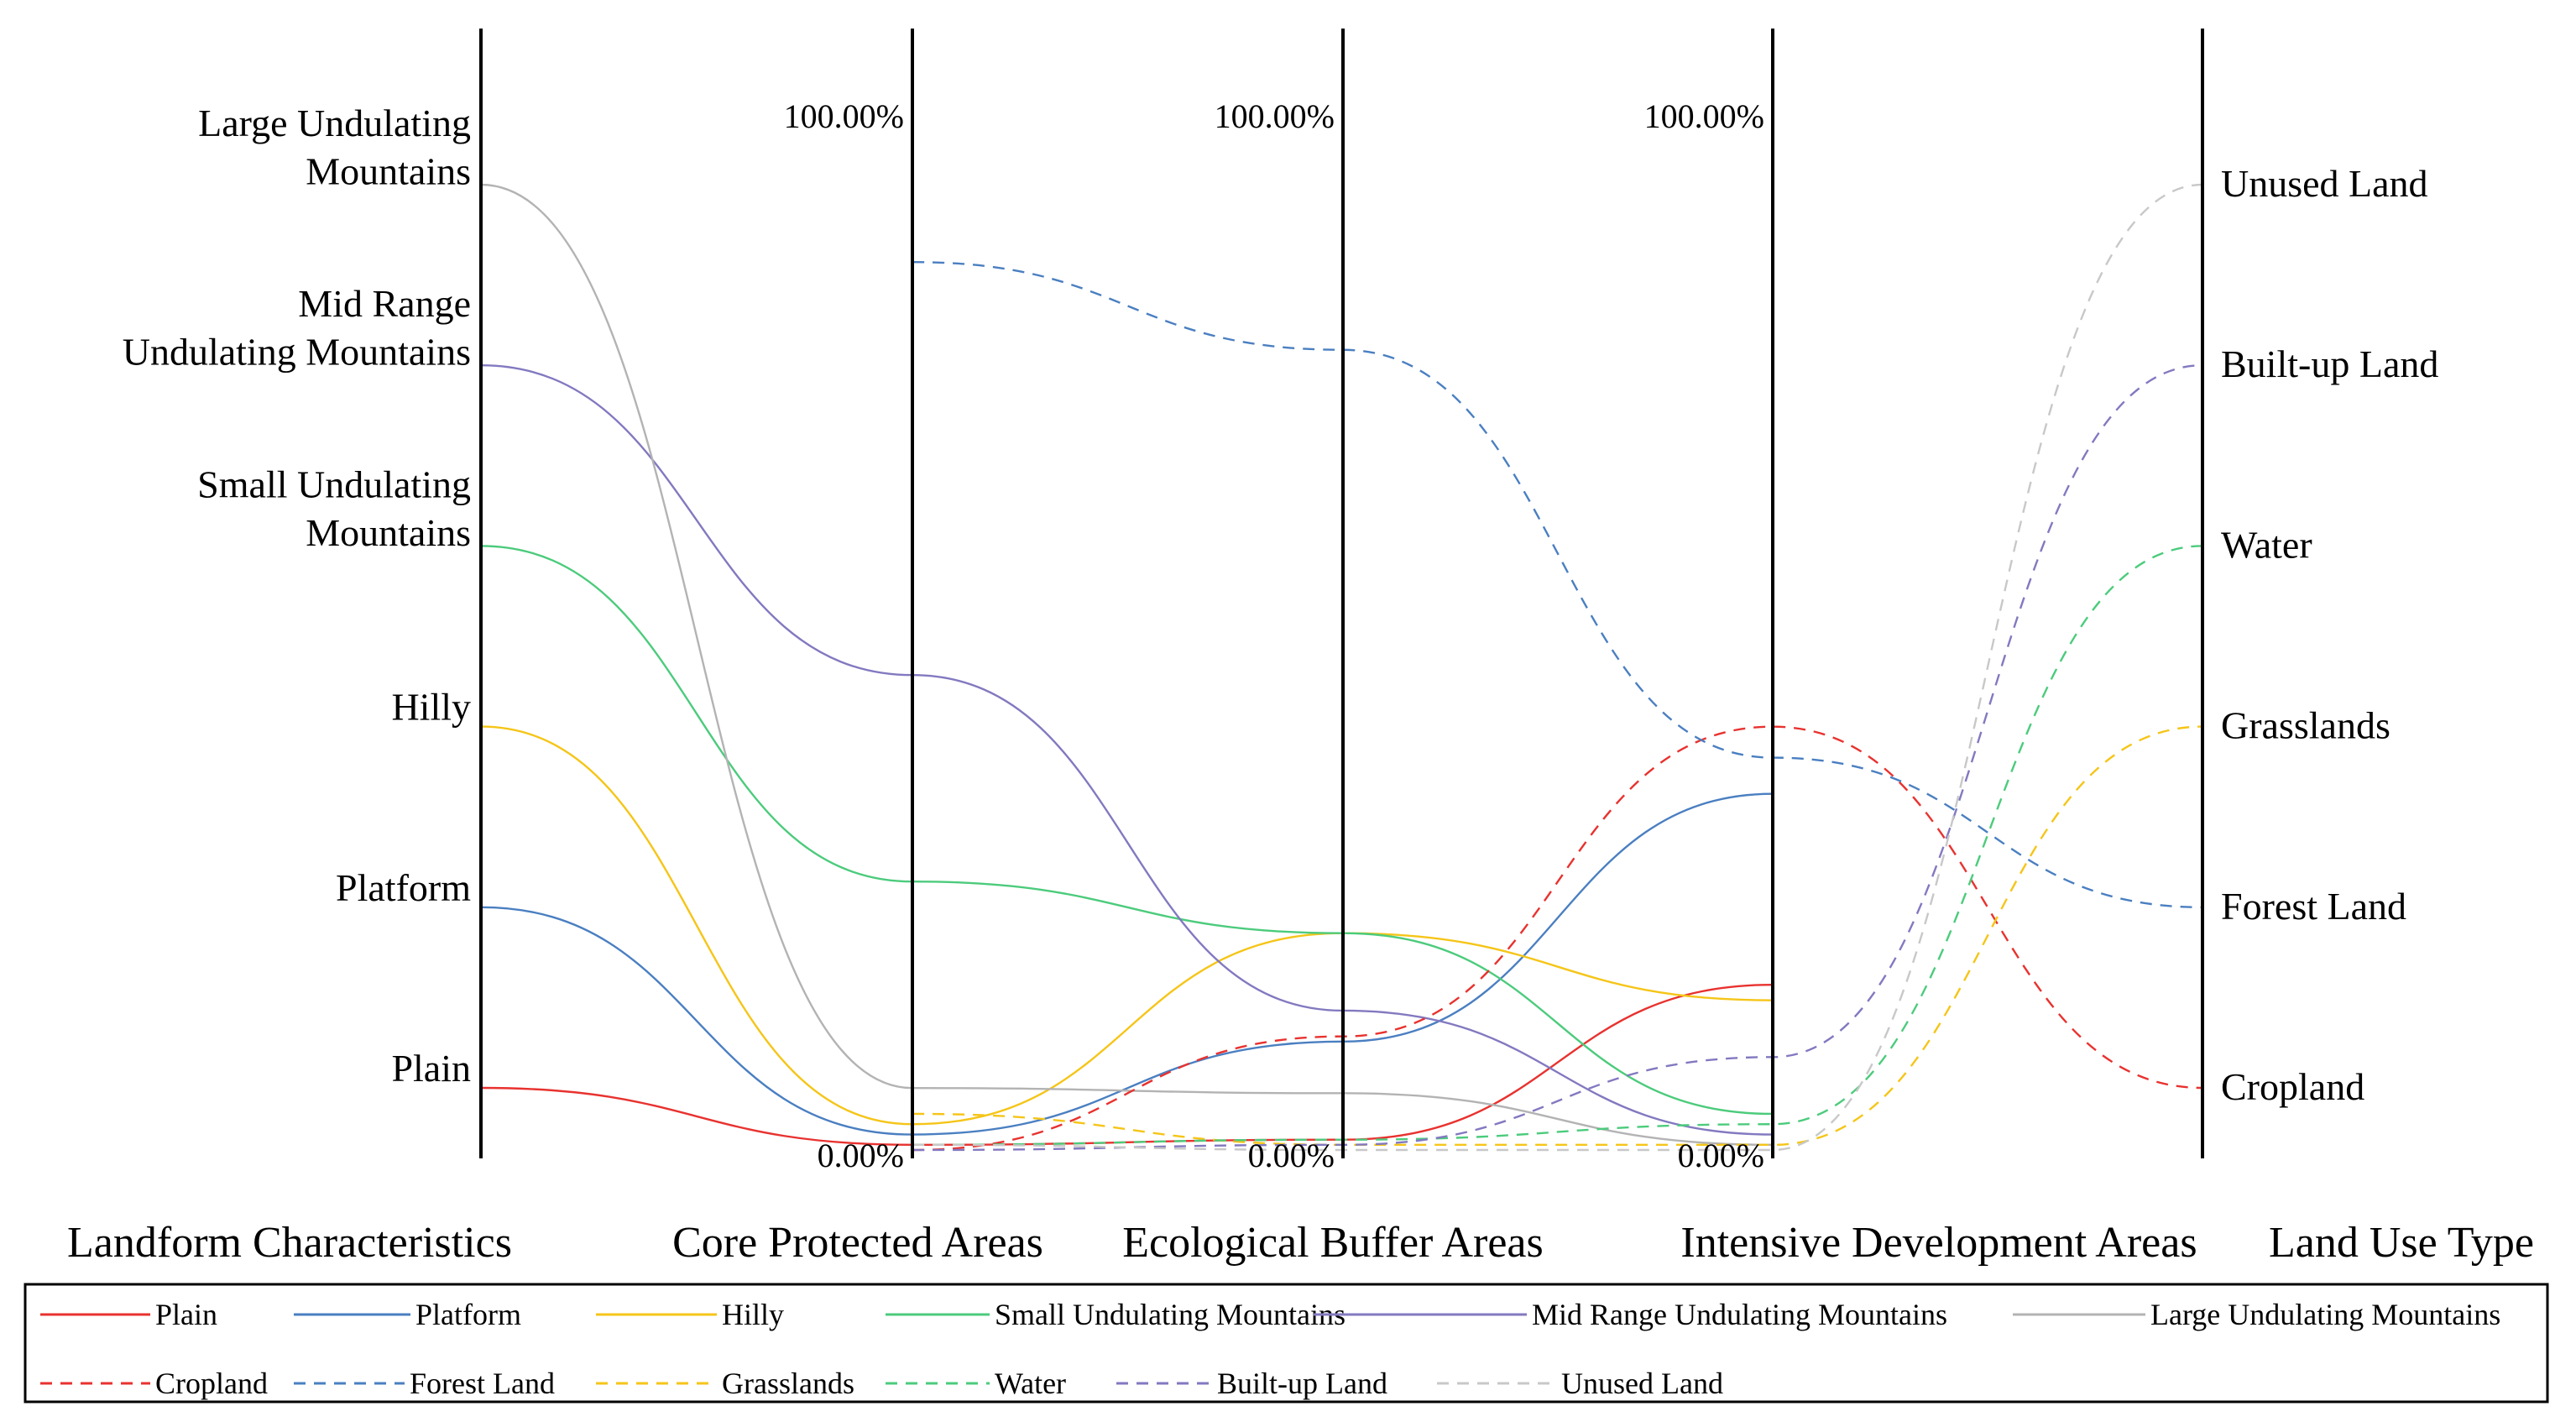  I want to click on series-line-cropland, so click(1557, 938).